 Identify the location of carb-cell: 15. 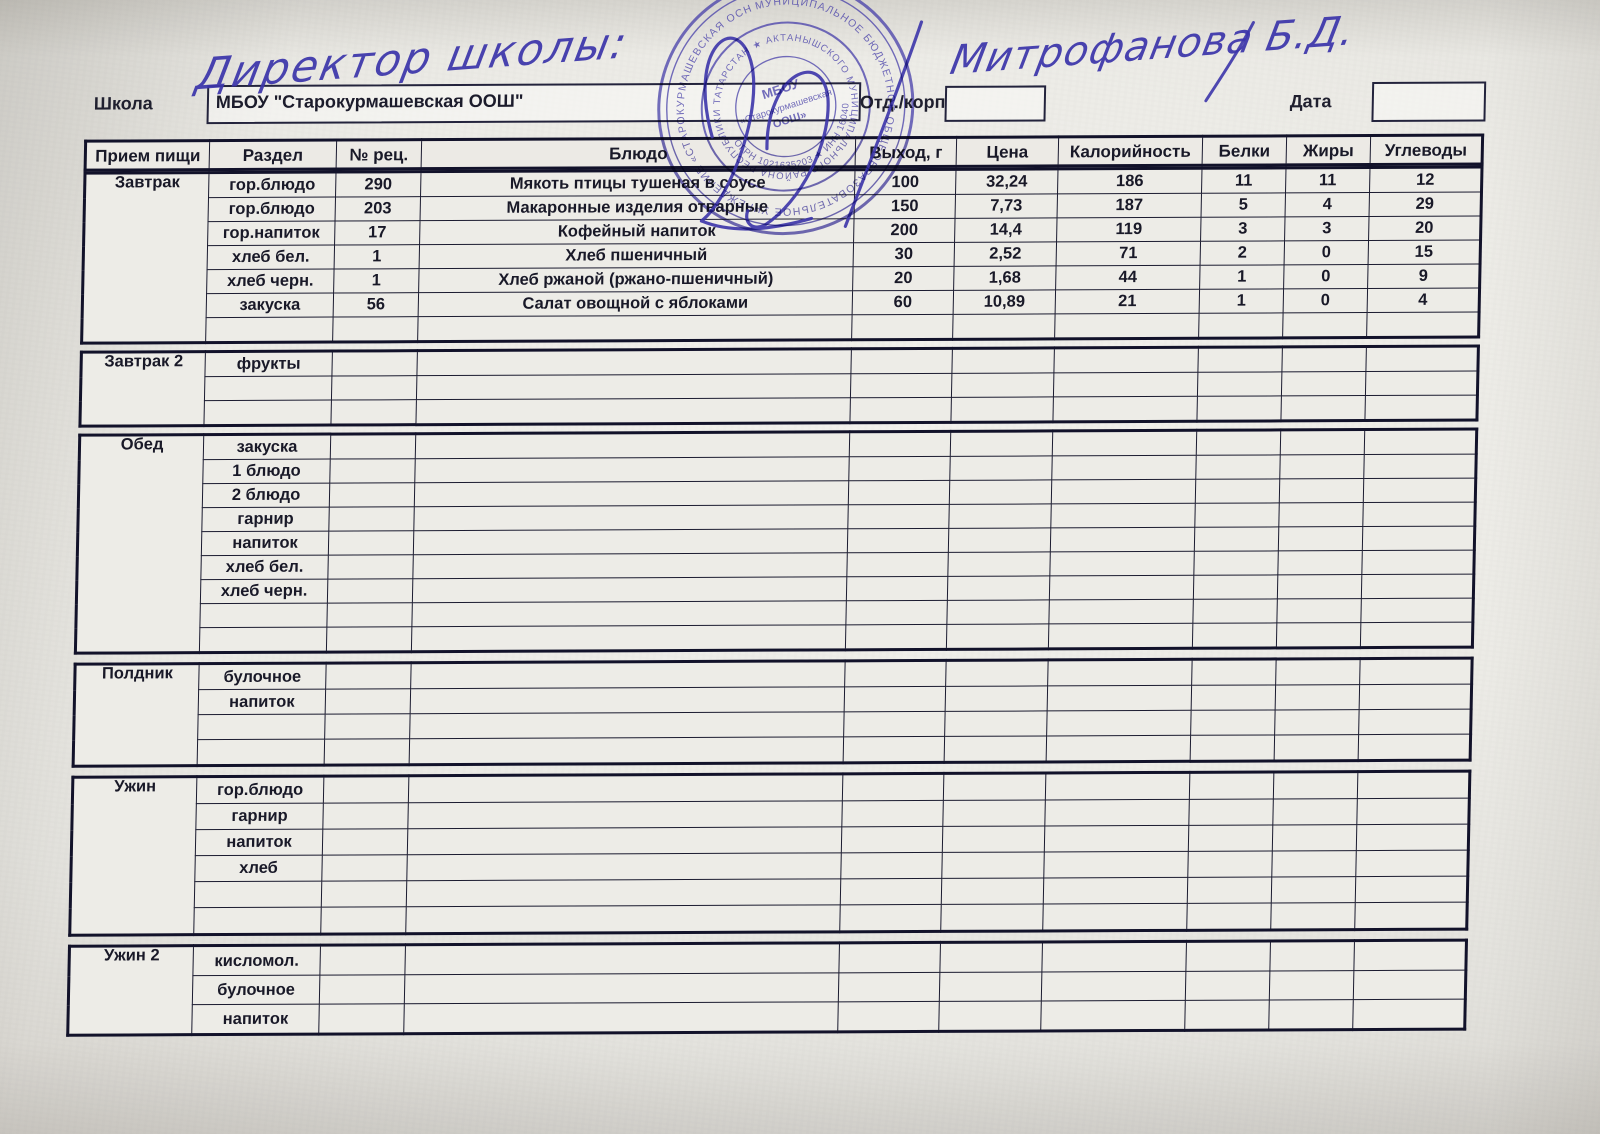
(1424, 252).